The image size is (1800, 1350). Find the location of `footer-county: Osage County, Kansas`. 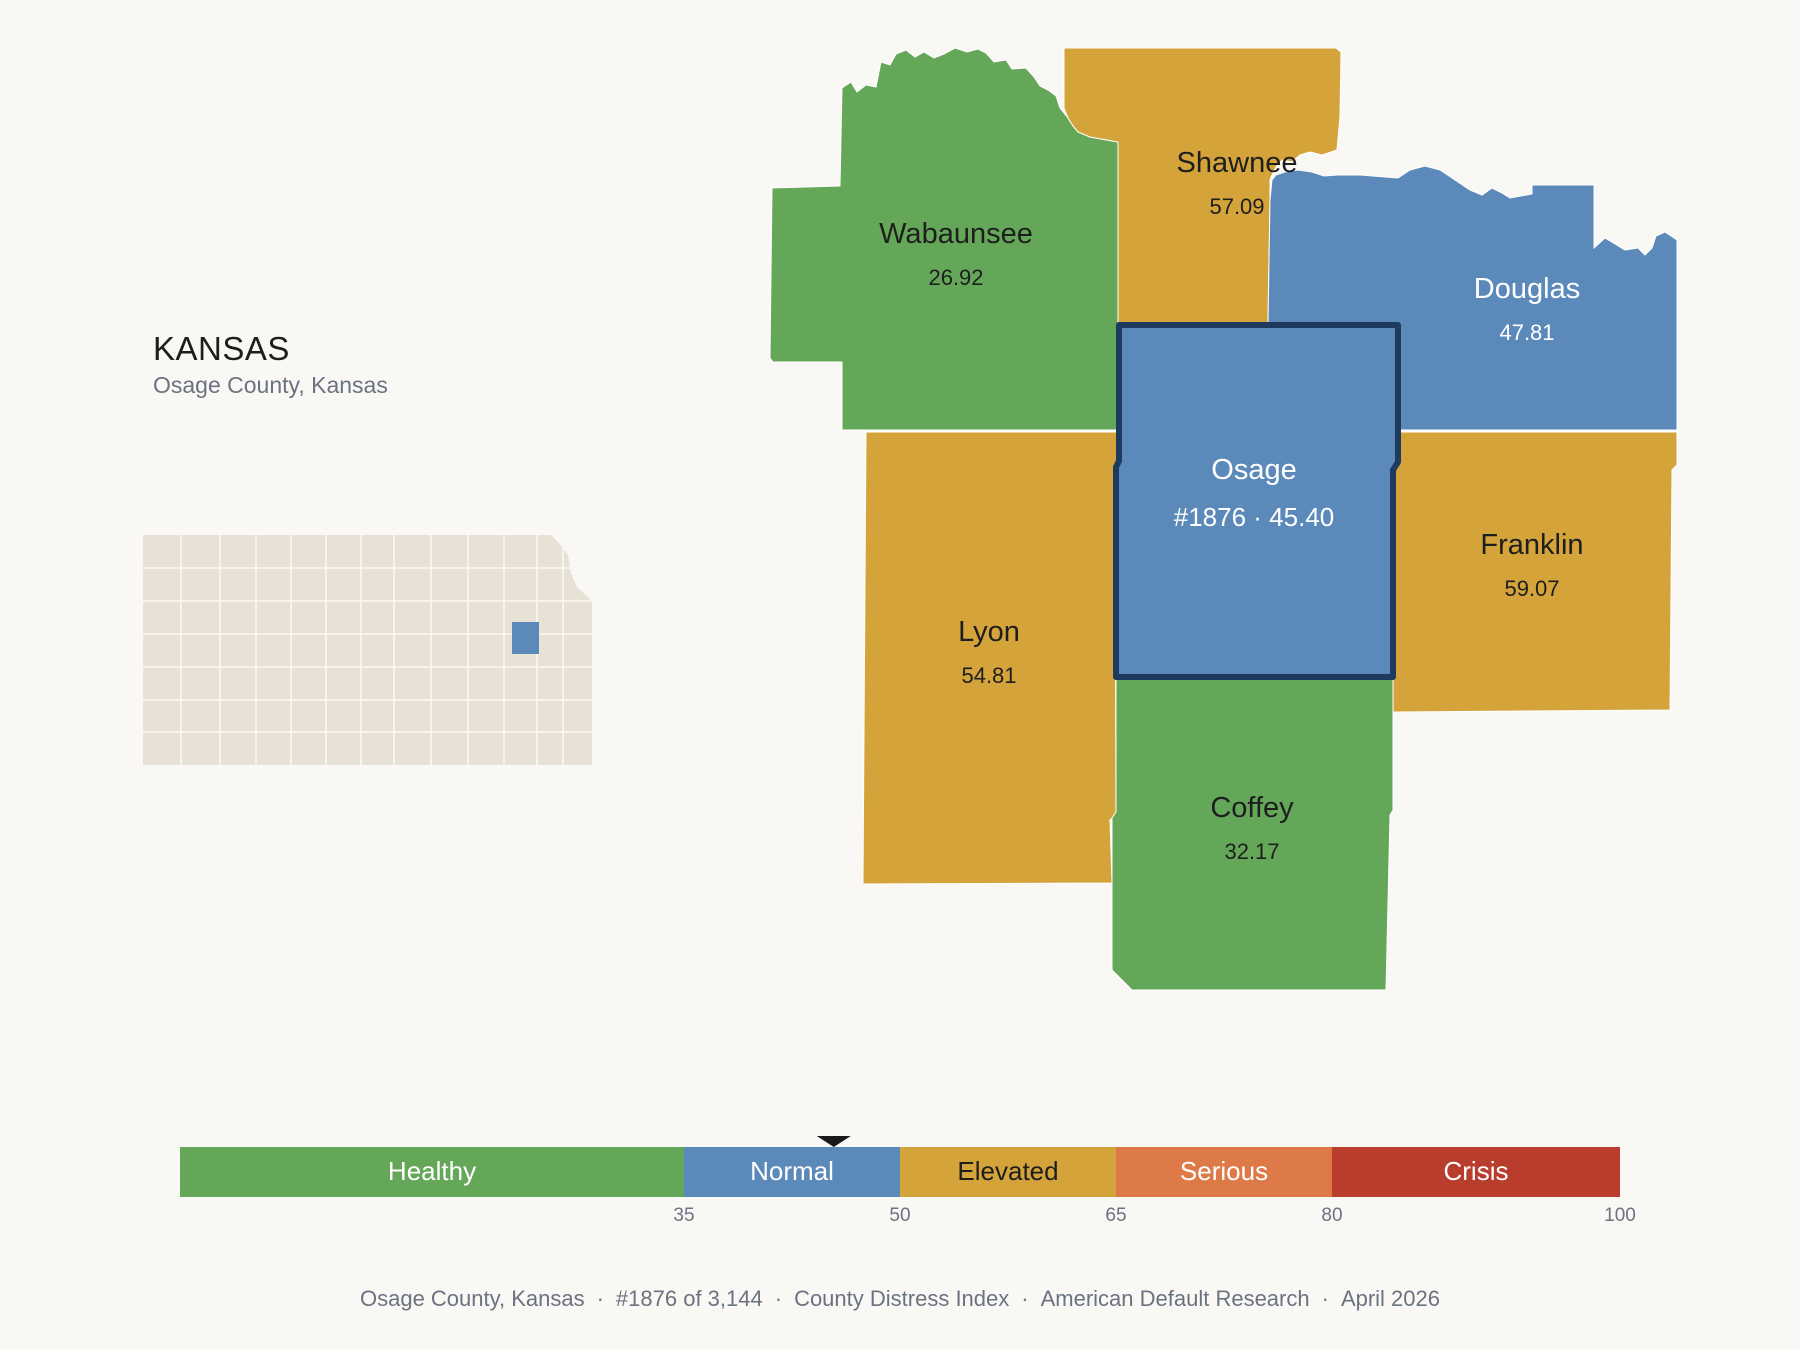

footer-county: Osage County, Kansas is located at coordinates (472, 1298).